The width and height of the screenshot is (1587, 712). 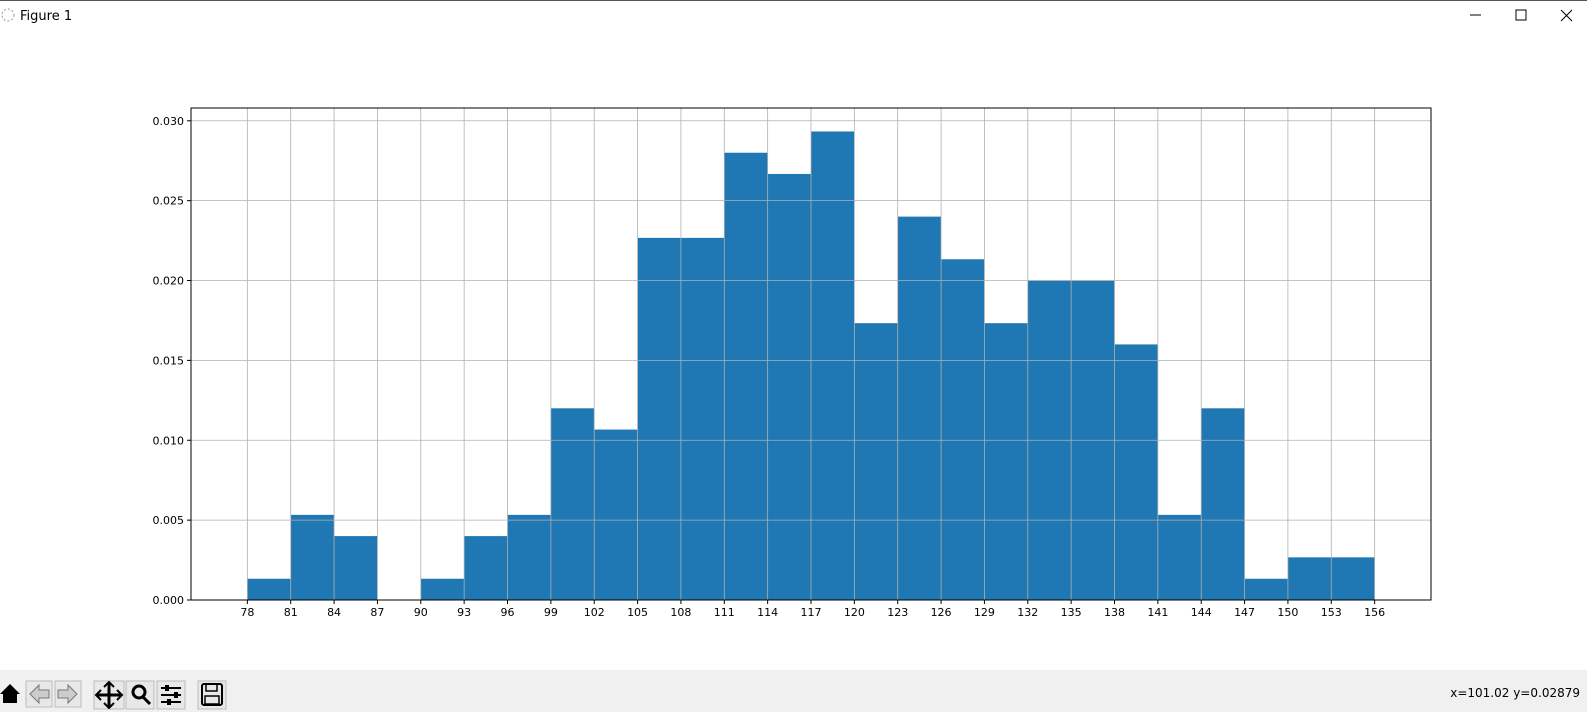 What do you see at coordinates (1515, 693) in the screenshot?
I see `status-text: x=101.02 y=0.02879` at bounding box center [1515, 693].